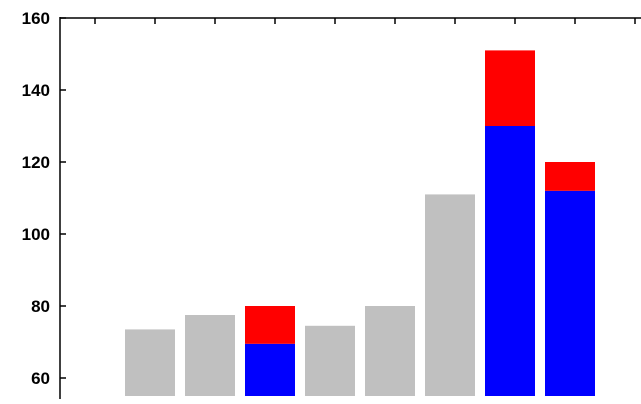 This screenshot has height=404, width=641. Describe the element at coordinates (36, 90) in the screenshot. I see `y-tick-label-140: 140` at that location.